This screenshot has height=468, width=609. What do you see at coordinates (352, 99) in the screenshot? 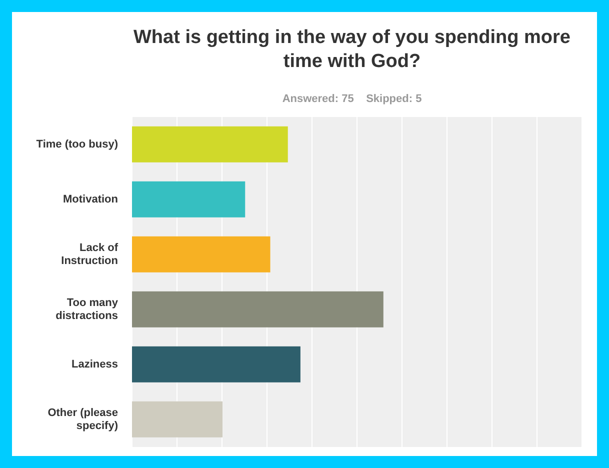
I see `chart-subtitle: Answered: 75 Skipped: 5` at bounding box center [352, 99].